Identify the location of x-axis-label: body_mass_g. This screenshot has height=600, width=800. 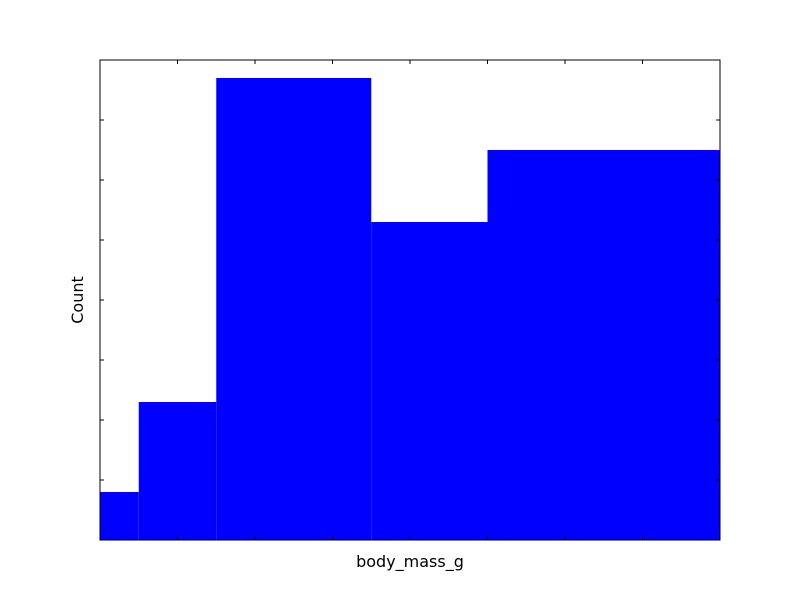
(410, 562).